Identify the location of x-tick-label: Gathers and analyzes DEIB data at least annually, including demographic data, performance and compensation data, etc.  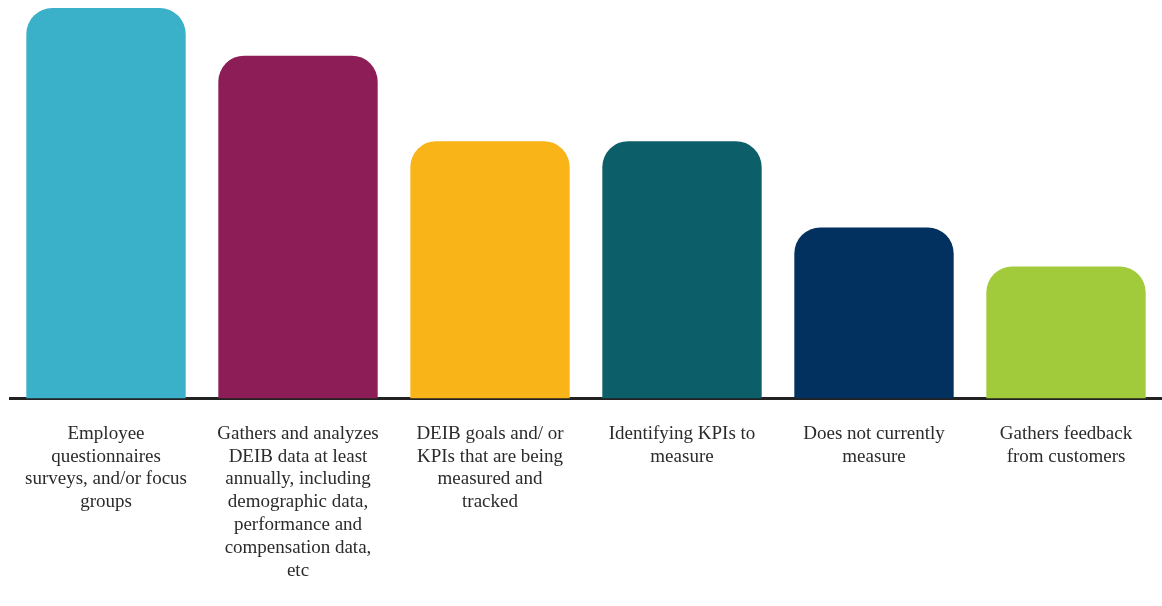
(298, 500).